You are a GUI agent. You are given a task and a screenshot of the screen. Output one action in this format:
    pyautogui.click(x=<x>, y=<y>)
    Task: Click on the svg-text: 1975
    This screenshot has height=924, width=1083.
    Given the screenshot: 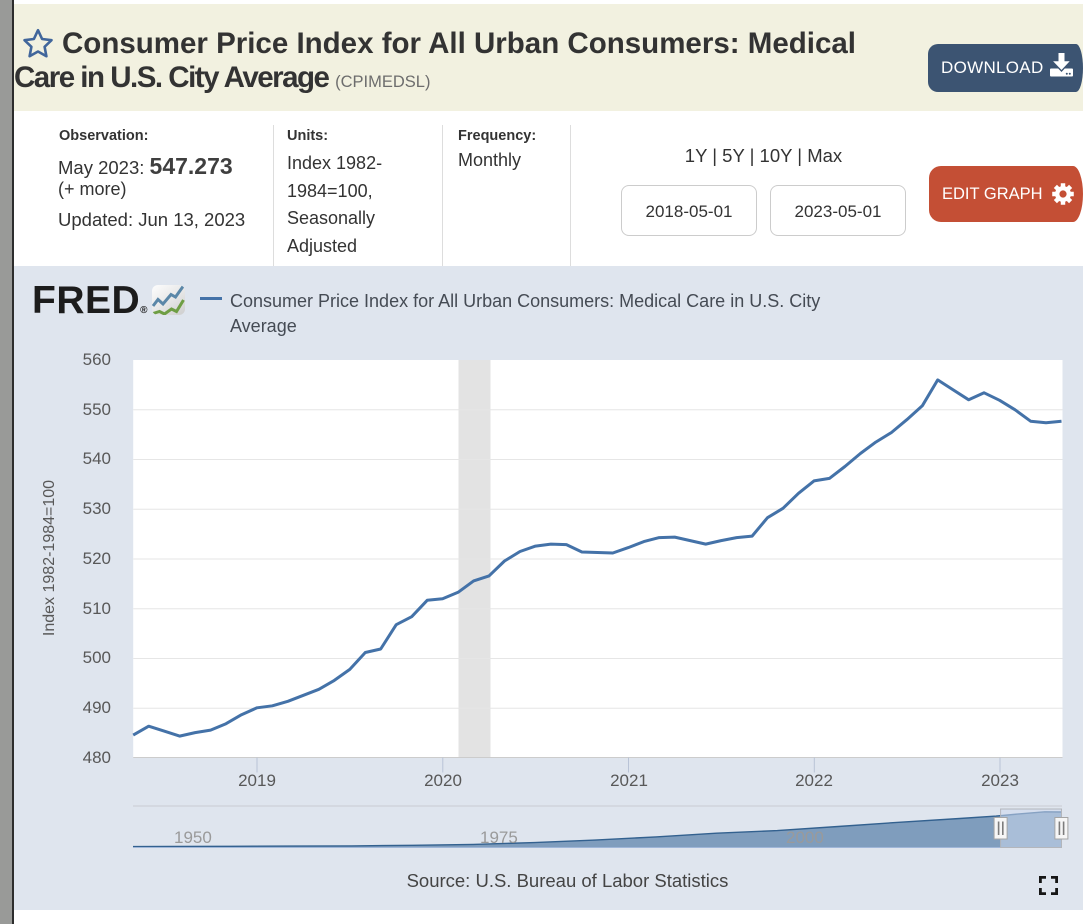 What is the action you would take?
    pyautogui.click(x=499, y=837)
    